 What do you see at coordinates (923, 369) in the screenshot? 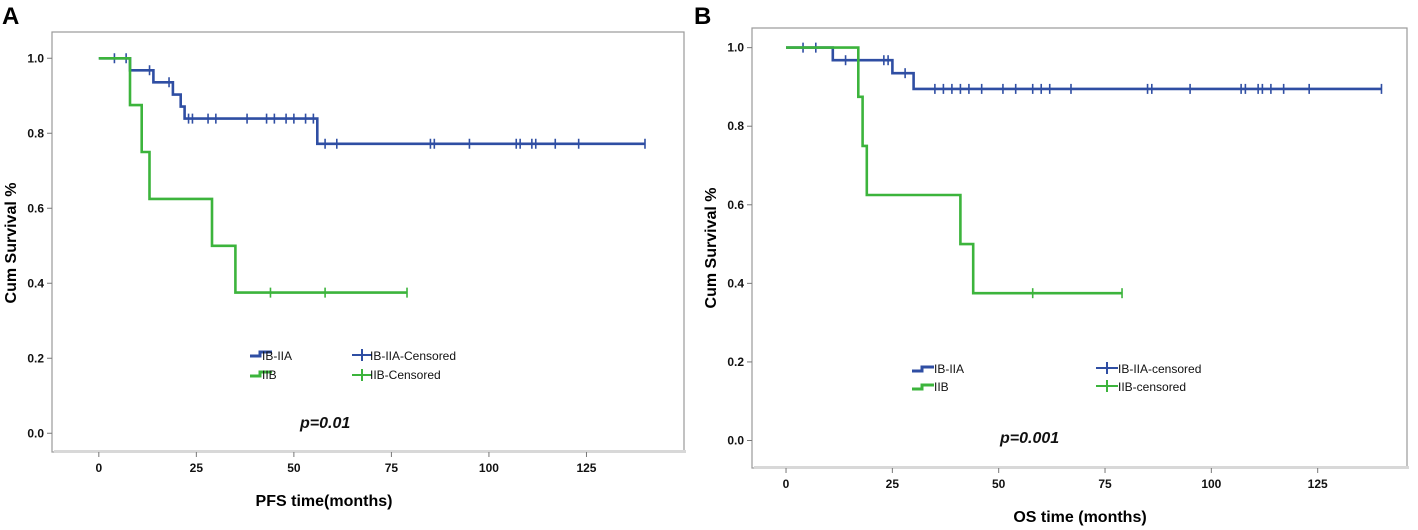
I see `legend-line-swatch-ib-iia-b` at bounding box center [923, 369].